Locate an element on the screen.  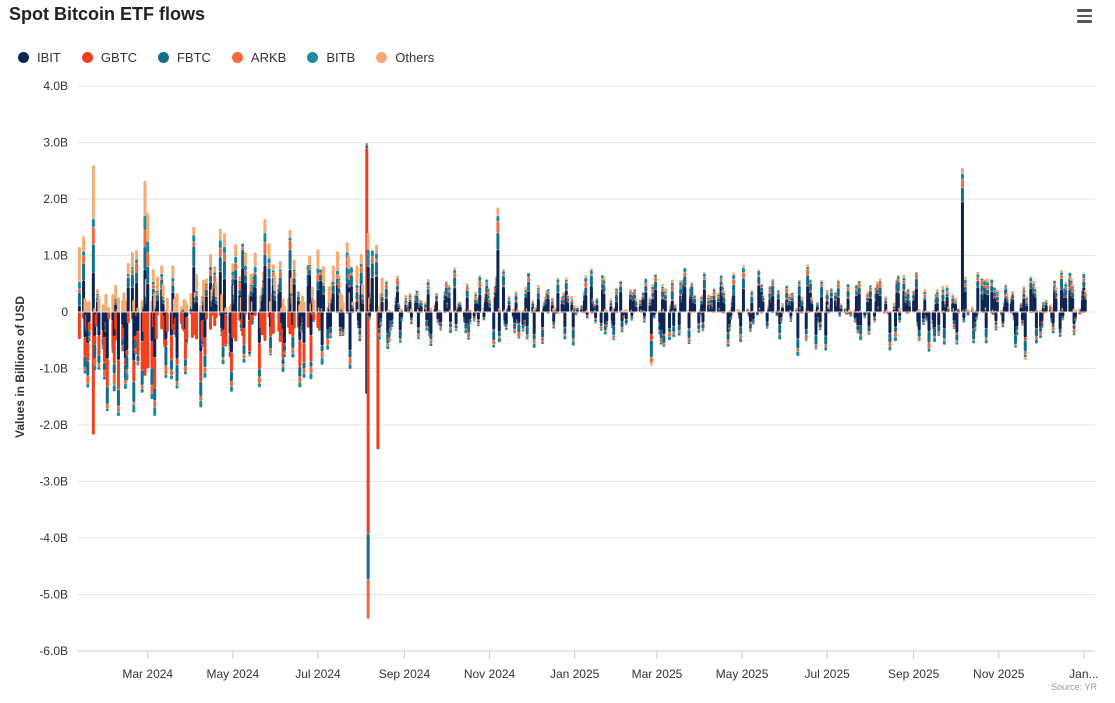
hamburger-menu-icon is located at coordinates (1084, 16).